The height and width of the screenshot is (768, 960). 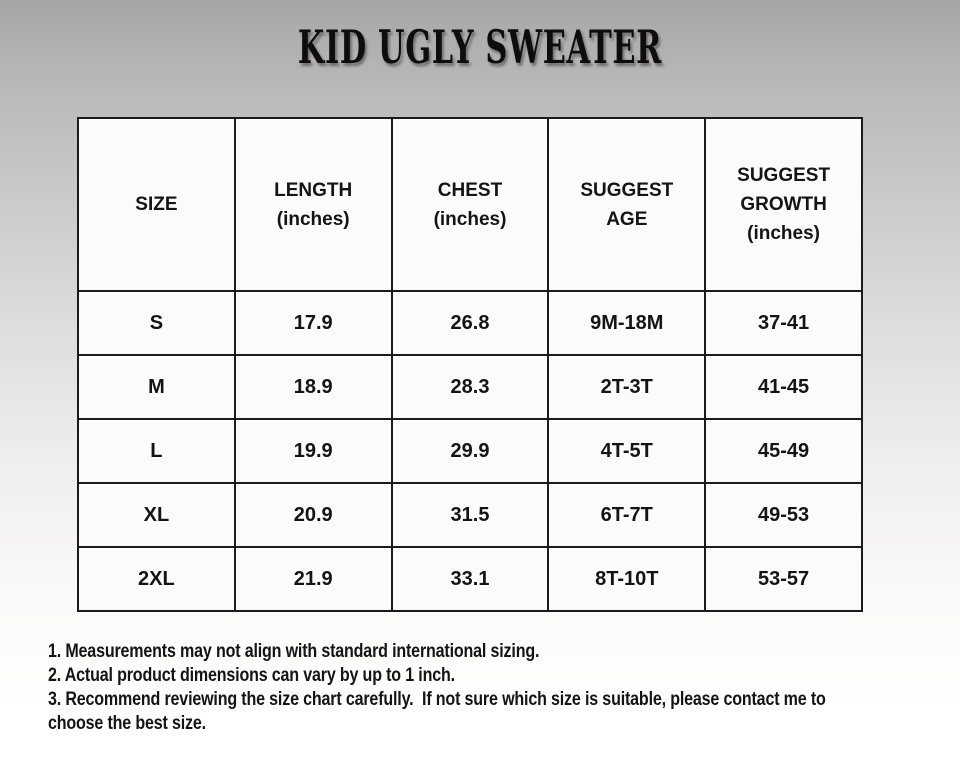 I want to click on table-row-s: S 17.9 26.8 9M-18M 37-41, so click(x=470, y=323).